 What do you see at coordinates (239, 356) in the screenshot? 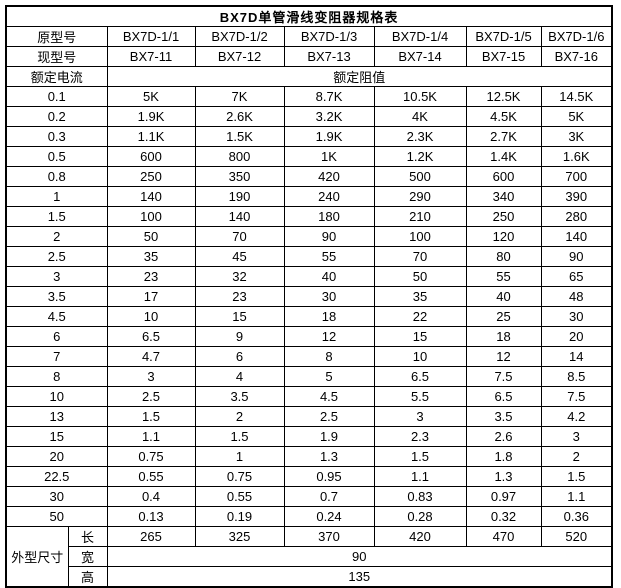
I see `resistance-cell: 6` at bounding box center [239, 356].